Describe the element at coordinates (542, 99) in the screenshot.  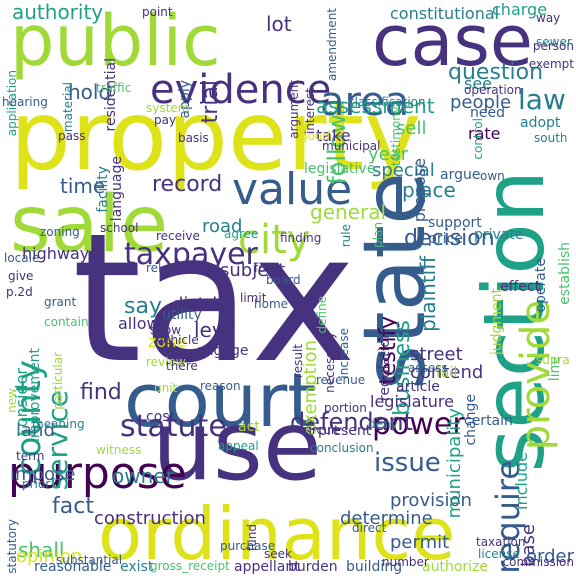
I see `word-law: law` at that location.